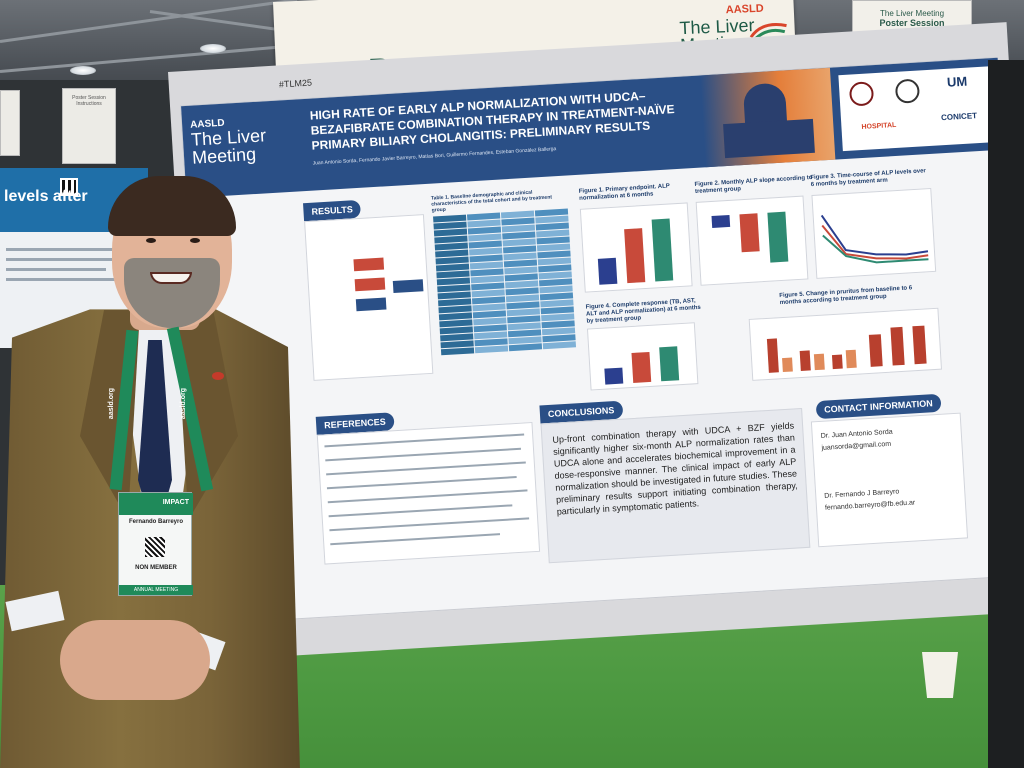 Image resolution: width=1024 pixels, height=768 pixels. I want to click on institution-logos: UM CONICET HOSPITAL, so click(915, 109).